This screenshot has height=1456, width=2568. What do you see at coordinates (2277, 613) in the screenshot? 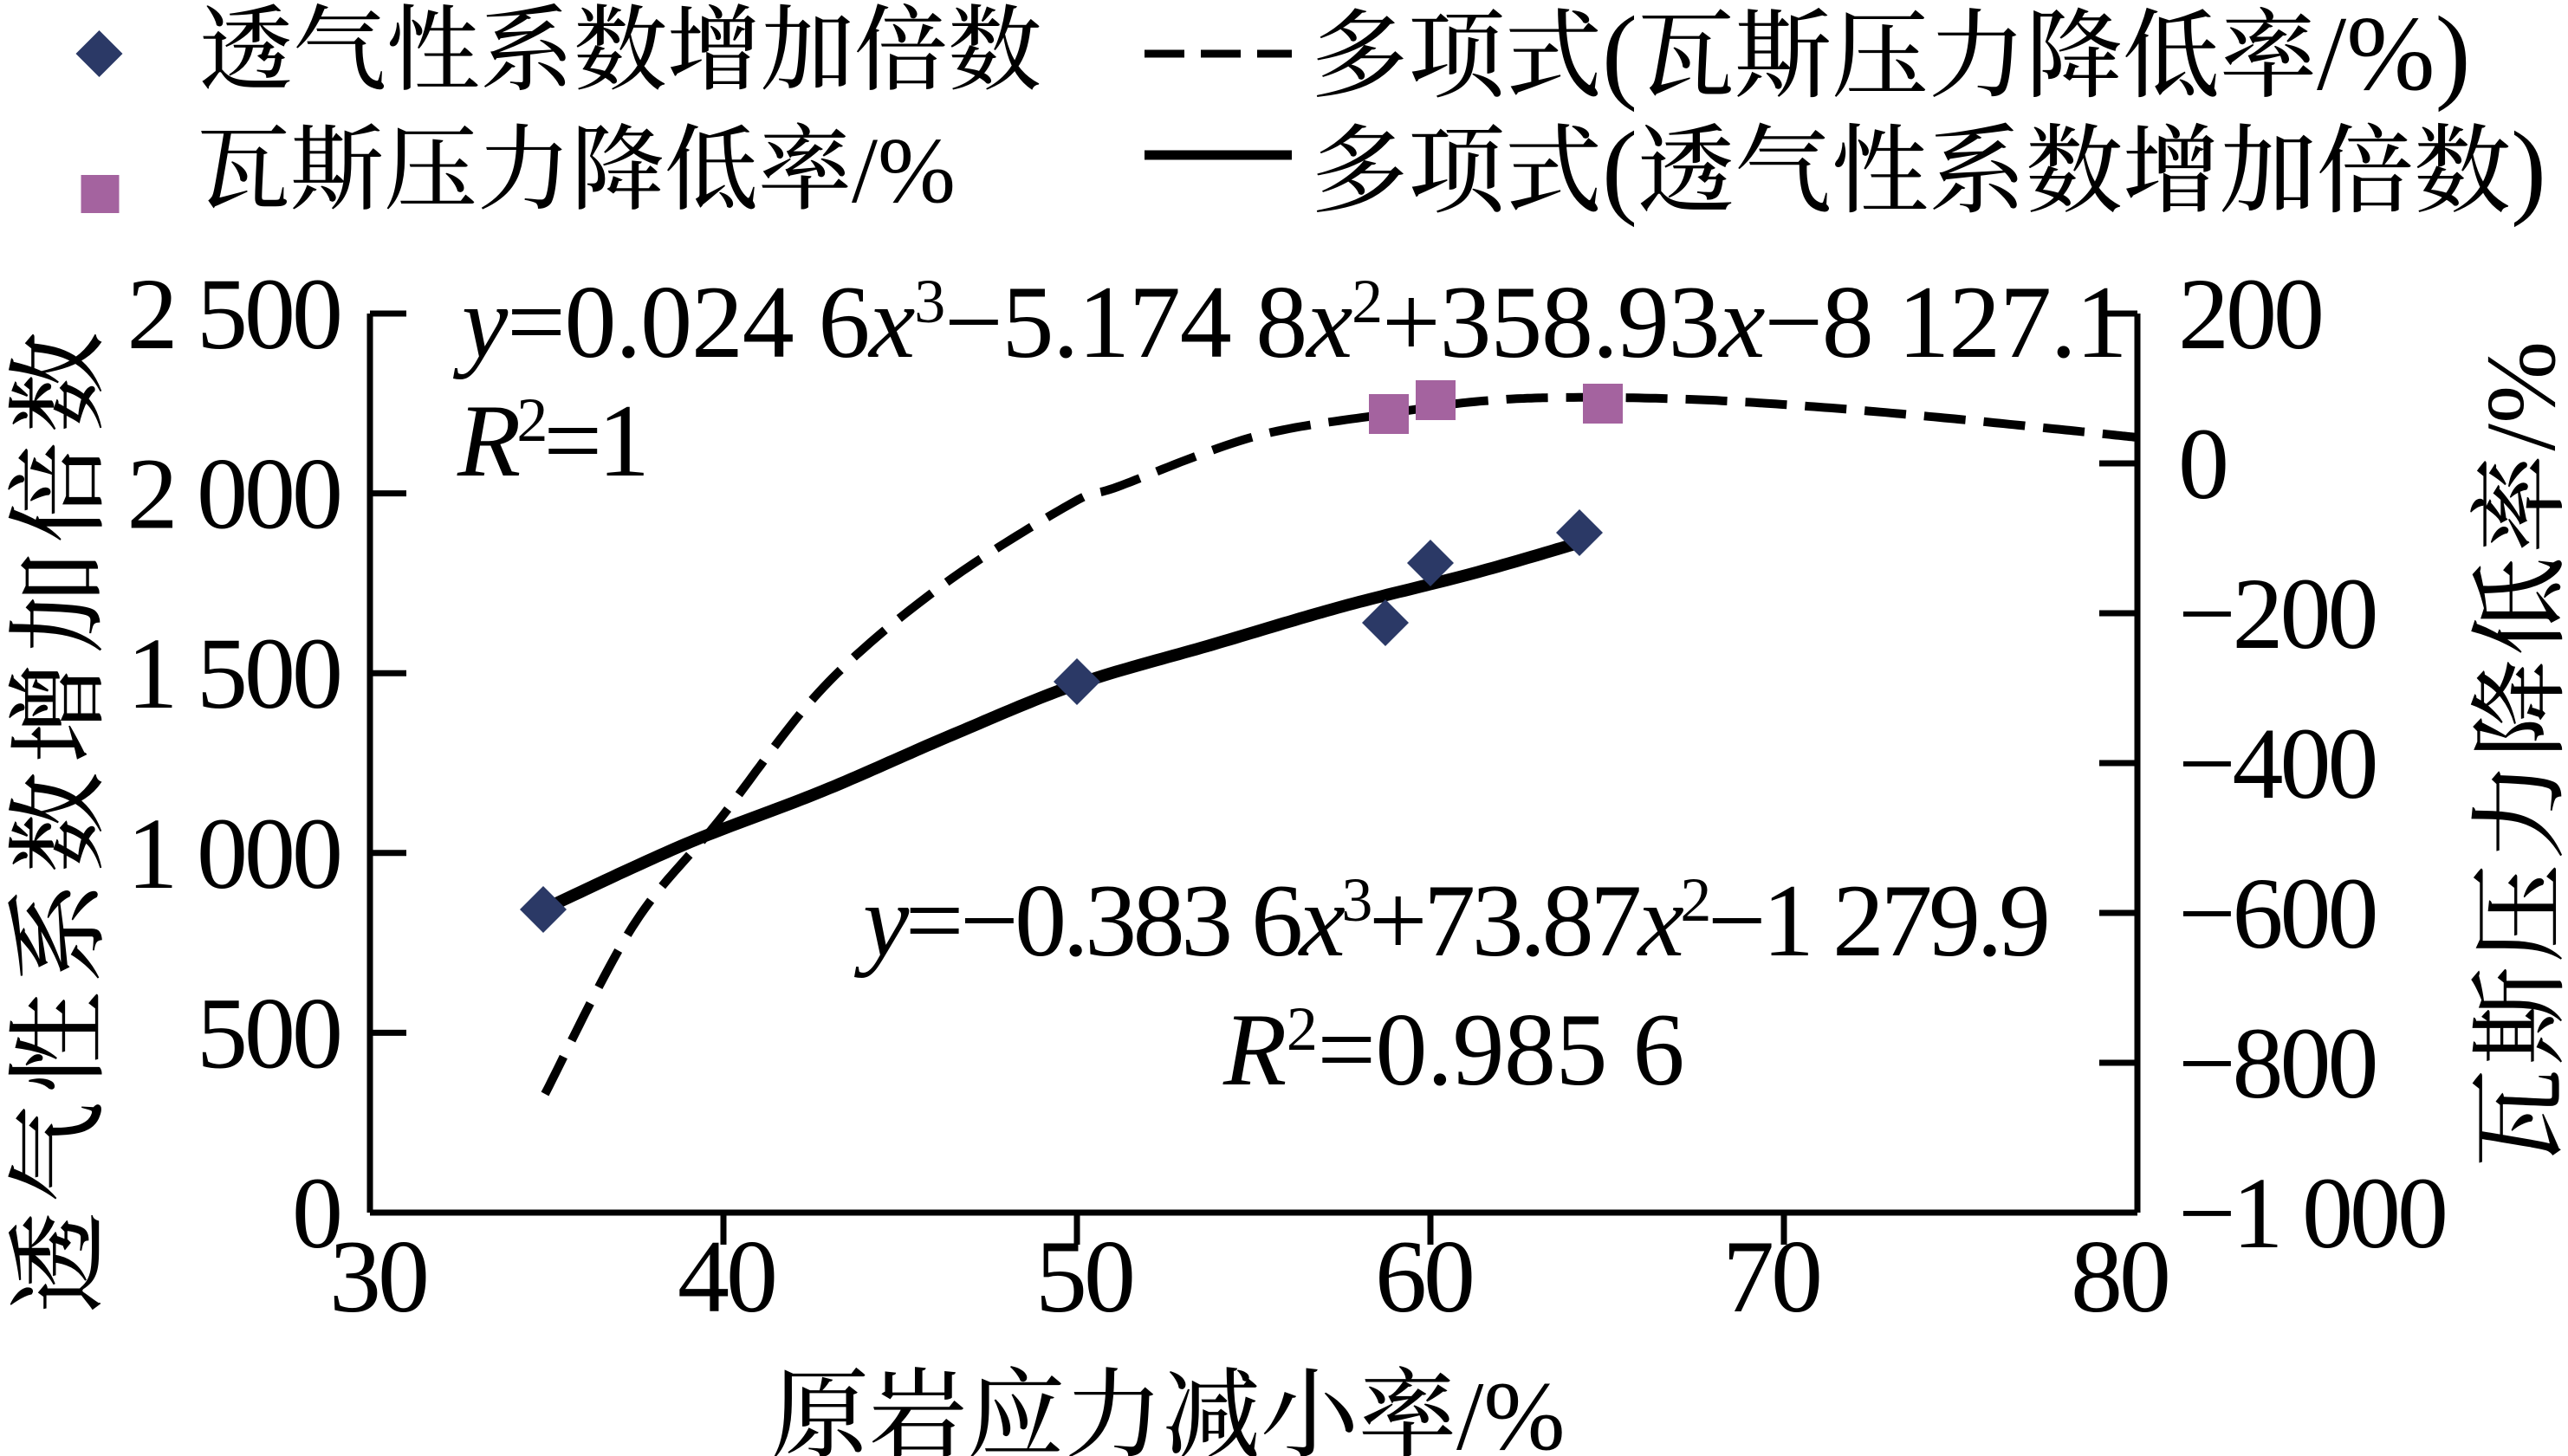
I see `svg-text: −200` at bounding box center [2277, 613].